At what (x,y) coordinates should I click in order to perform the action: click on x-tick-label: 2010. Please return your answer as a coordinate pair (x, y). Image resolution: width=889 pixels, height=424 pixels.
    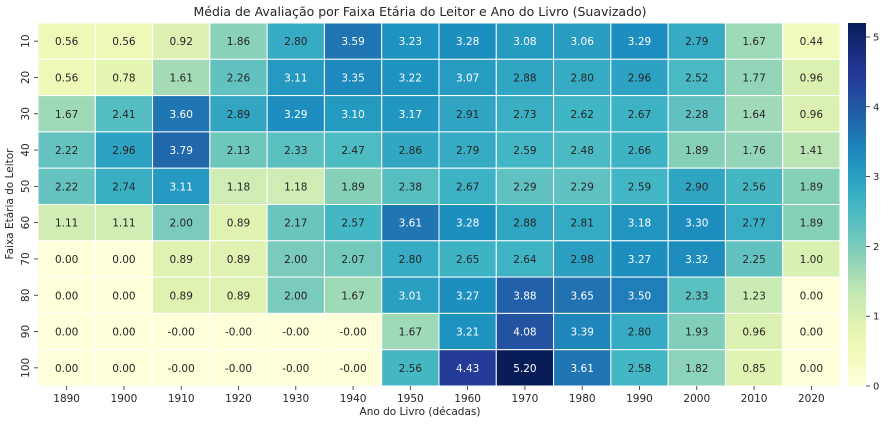
    Looking at the image, I should click on (754, 399).